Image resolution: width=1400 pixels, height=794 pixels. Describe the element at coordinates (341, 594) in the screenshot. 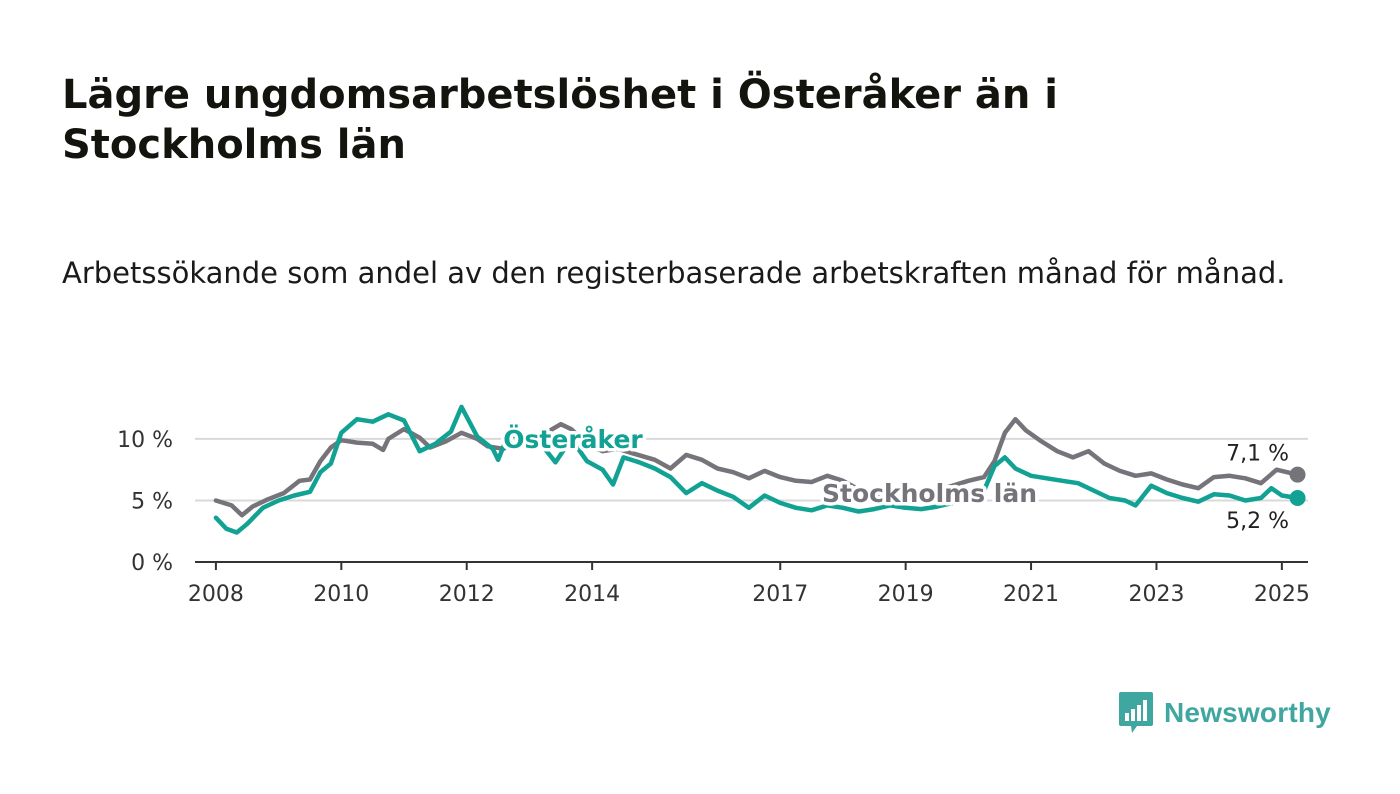

I see `x-tick-label: 2010` at that location.